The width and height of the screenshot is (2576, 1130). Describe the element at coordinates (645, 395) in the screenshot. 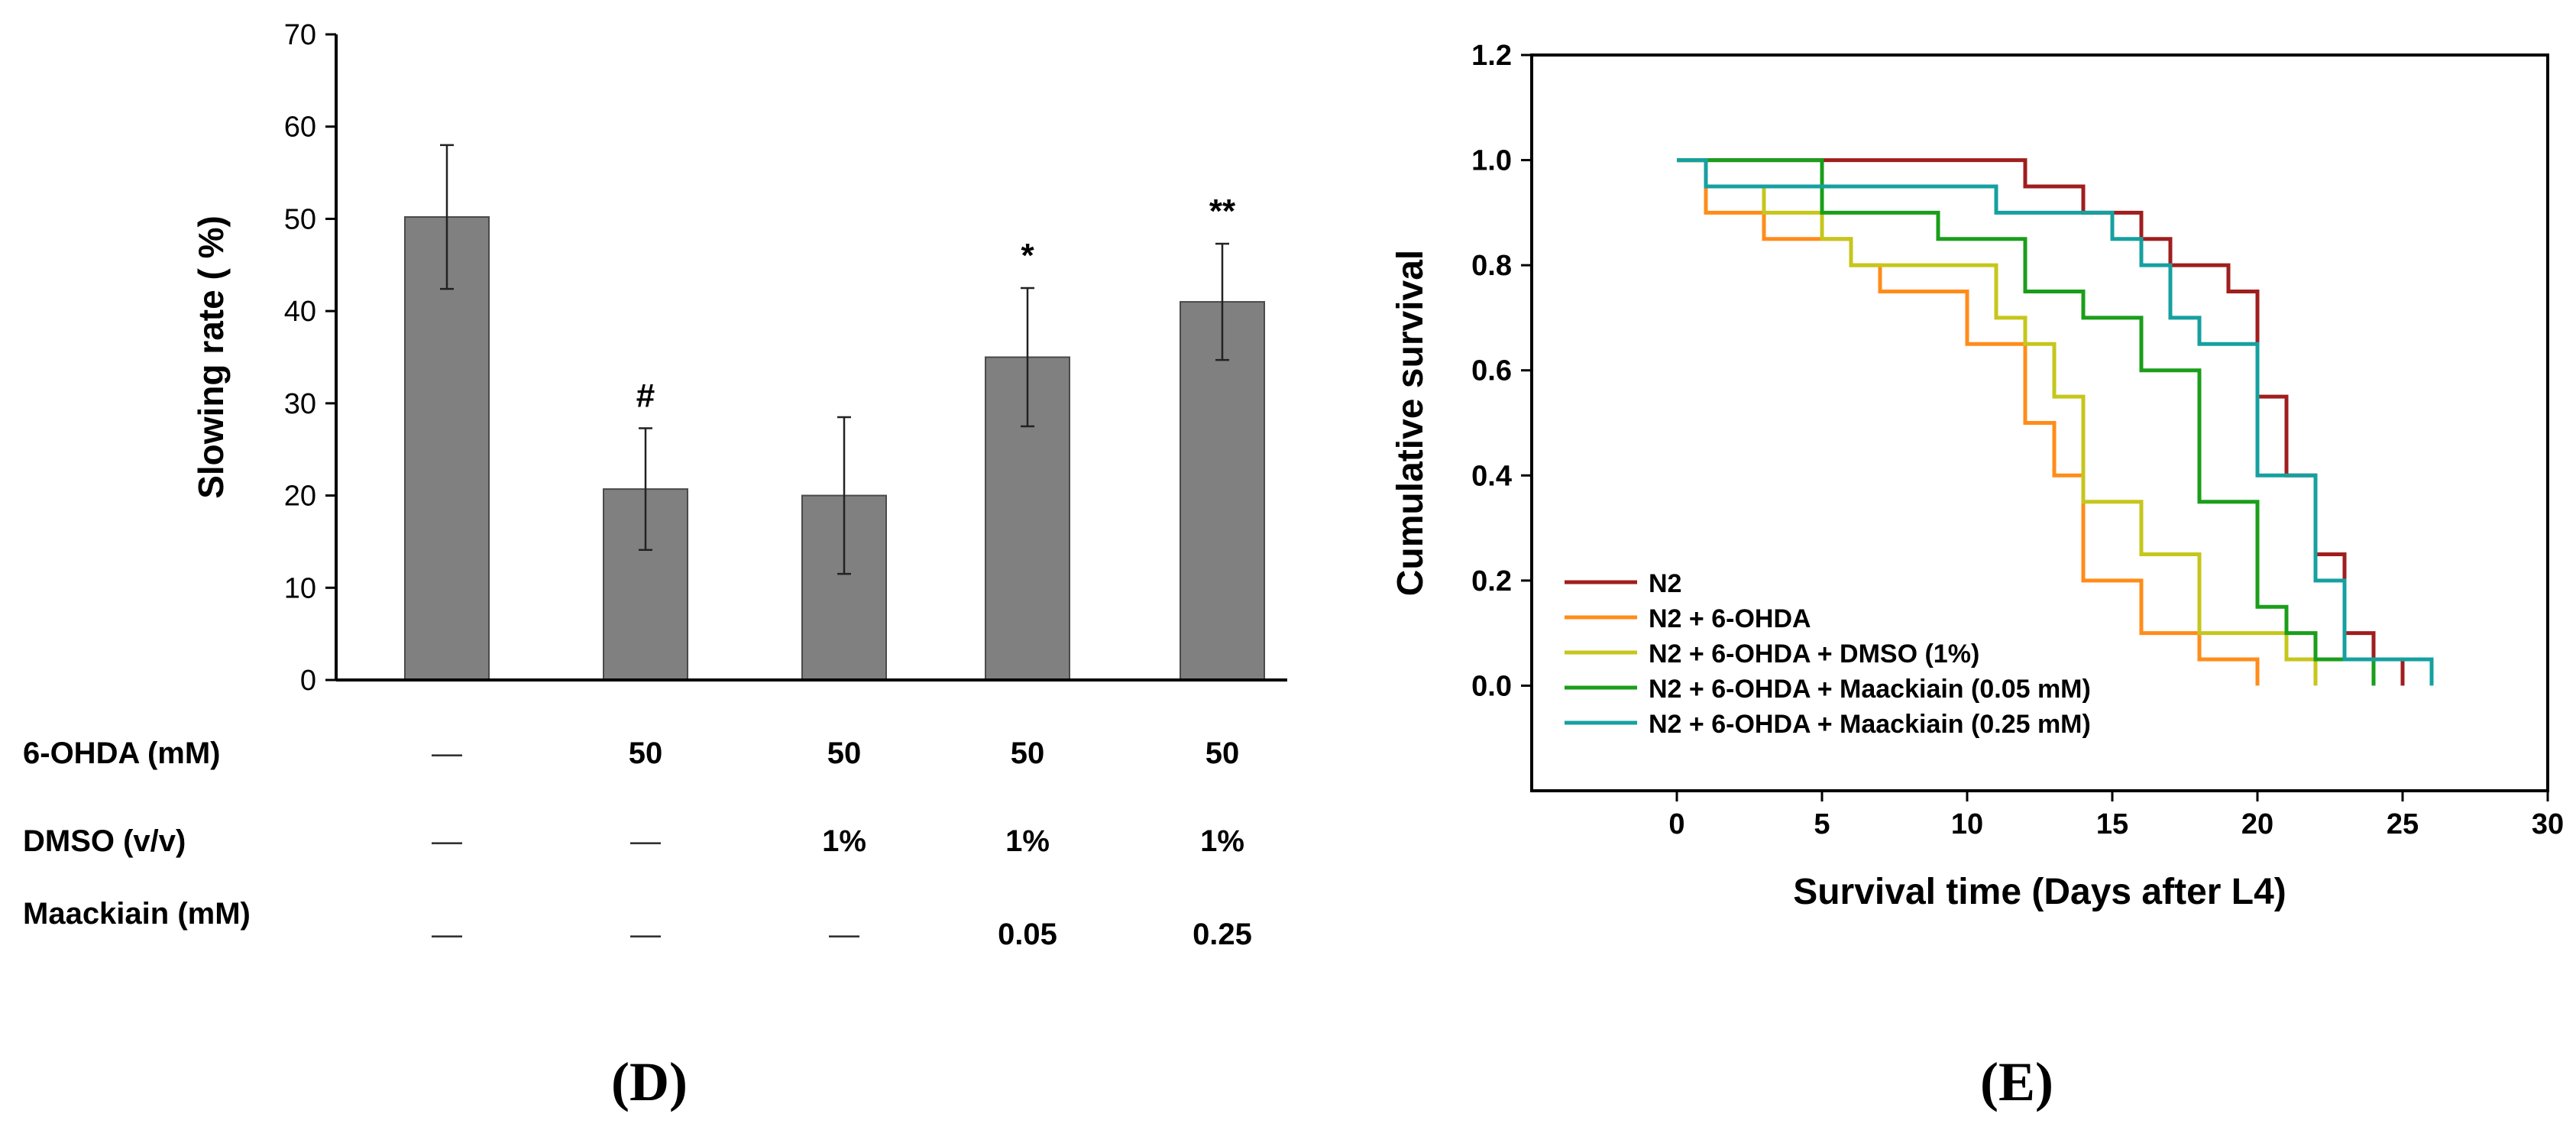

I see `significance-marker: #` at that location.